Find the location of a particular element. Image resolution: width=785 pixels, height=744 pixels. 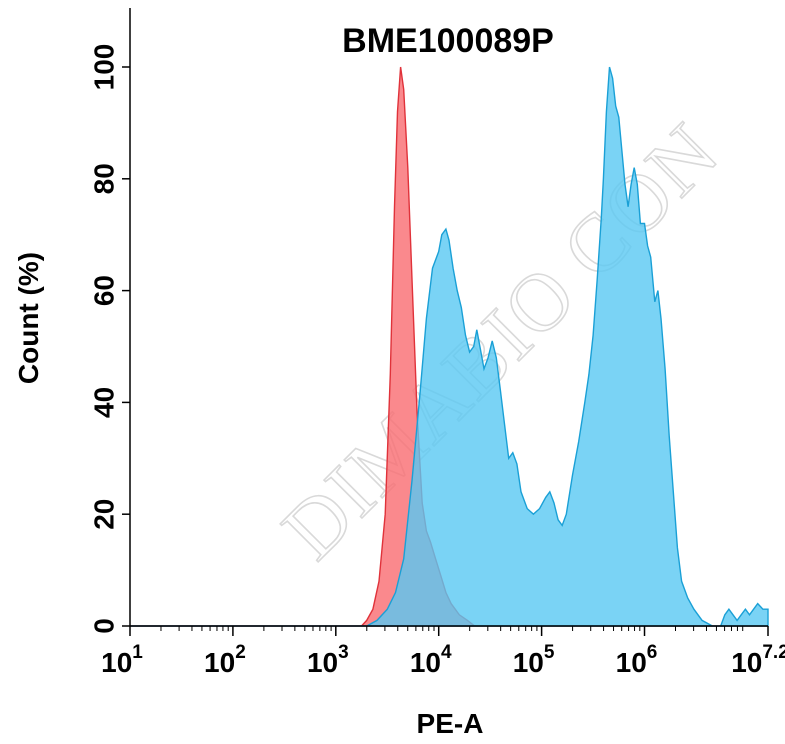

y-tick-label: 60 is located at coordinates (104, 290).